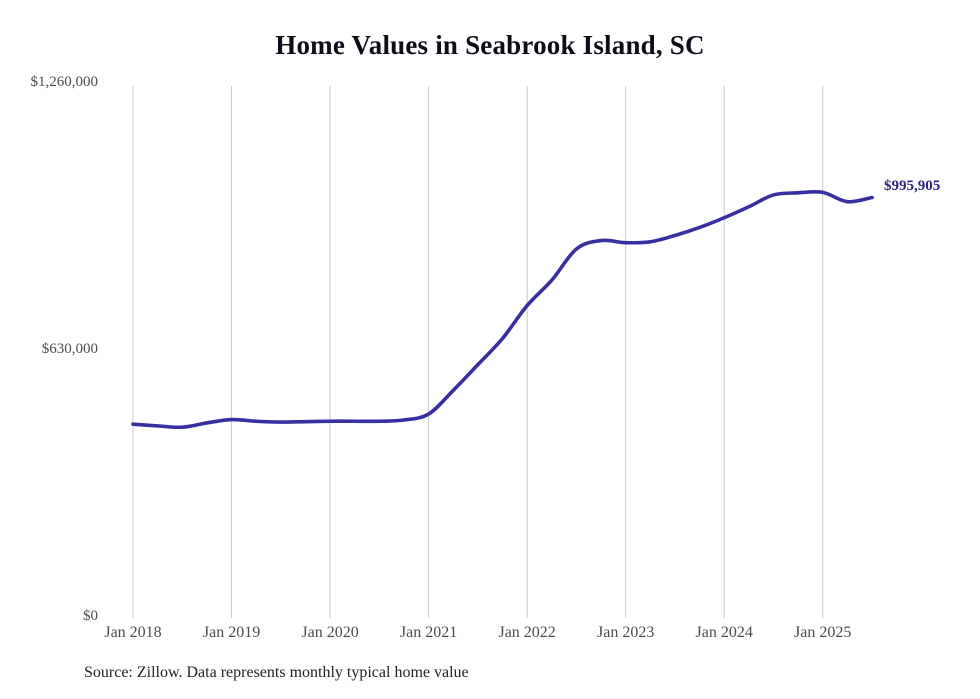 This screenshot has width=980, height=699. Describe the element at coordinates (90, 616) in the screenshot. I see `y-tick-label-zero: $0` at that location.